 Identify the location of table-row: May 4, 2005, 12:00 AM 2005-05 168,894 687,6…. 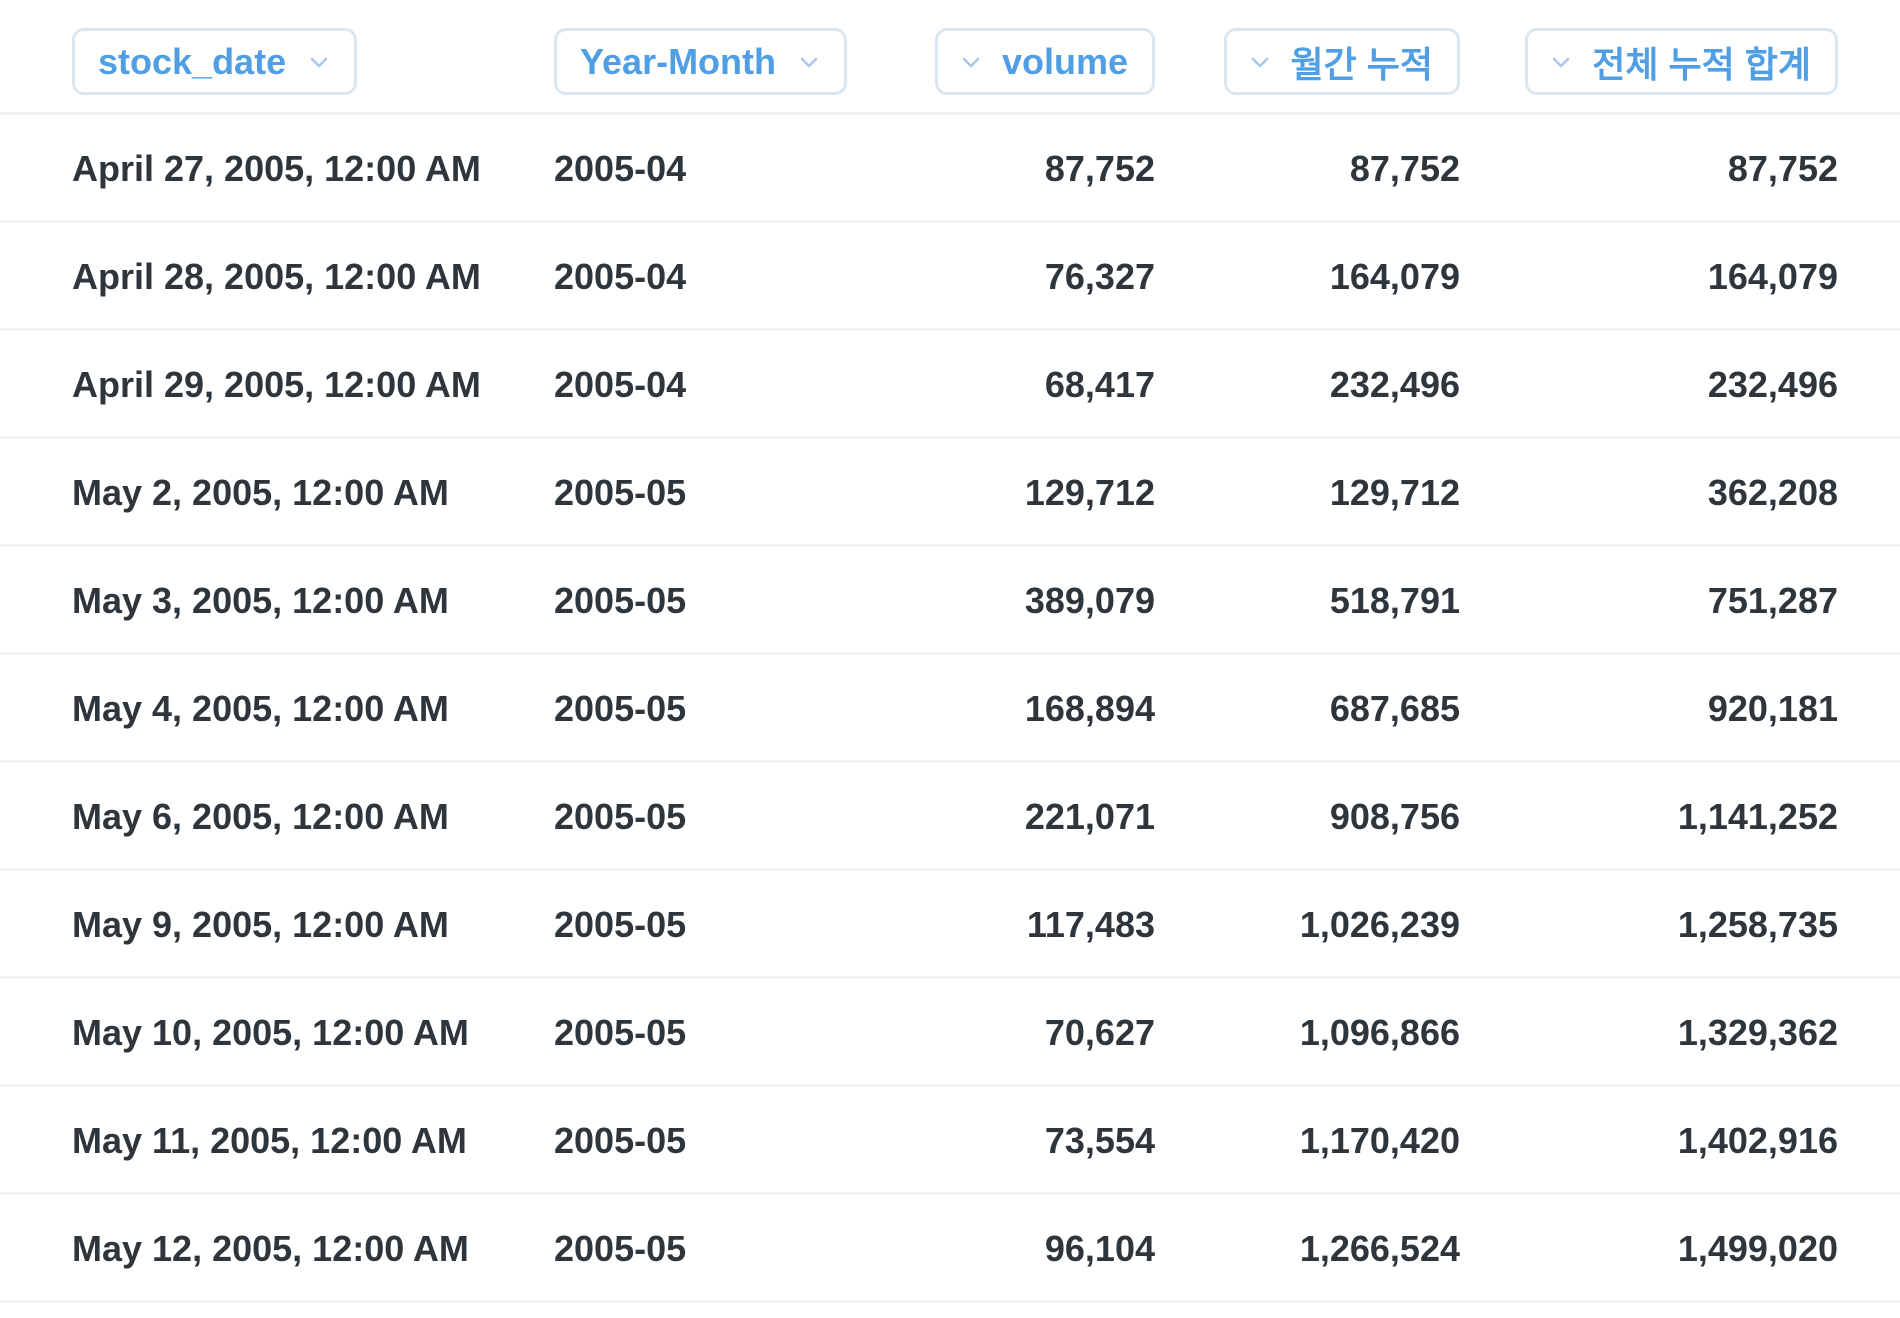
(950, 709).